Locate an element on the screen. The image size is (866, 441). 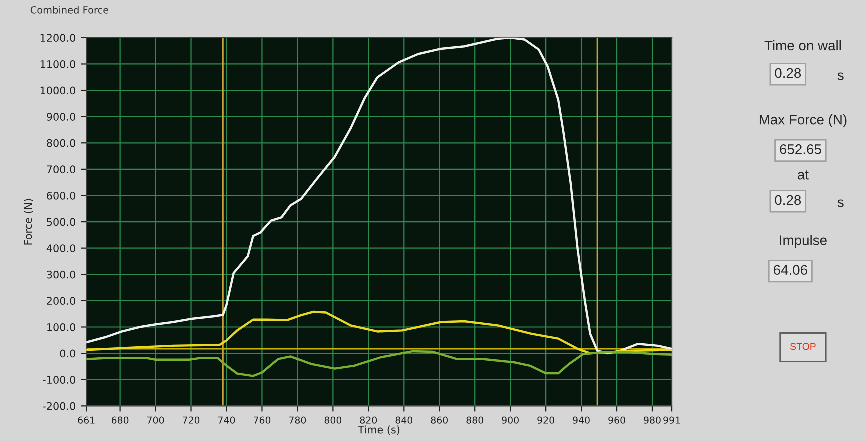
y-tick-label: 400.0 is located at coordinates (61, 248).